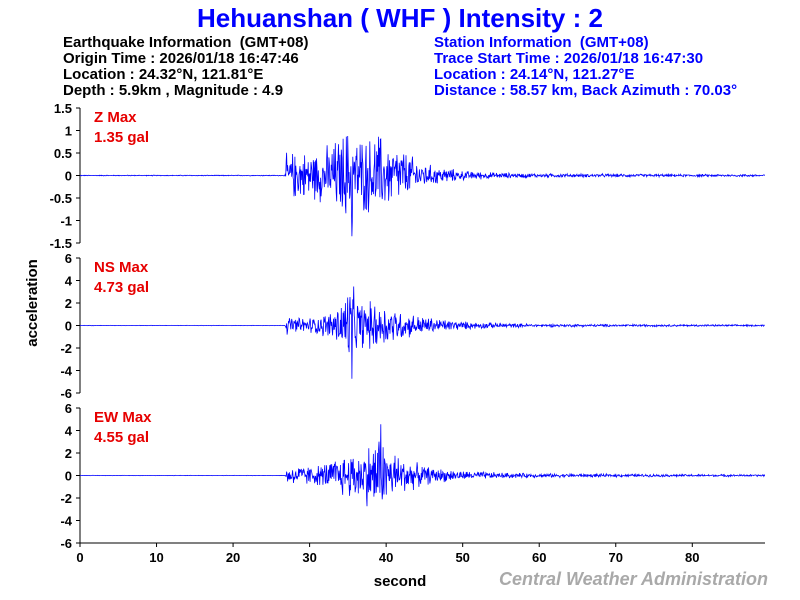 The width and height of the screenshot is (800, 600). What do you see at coordinates (121, 267) in the screenshot?
I see `ns-max-label: NS Max` at bounding box center [121, 267].